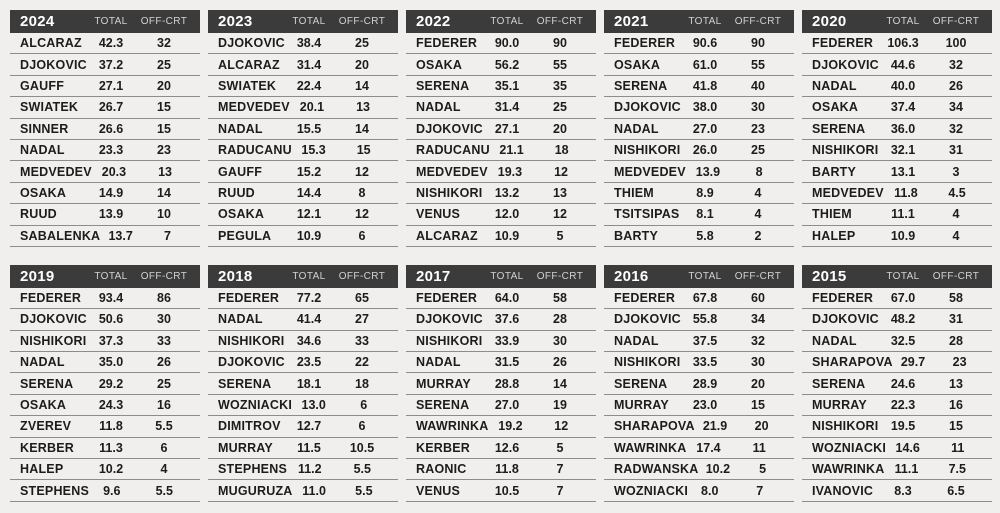 The height and width of the screenshot is (513, 1000). I want to click on table-row: NADAL 32.5 28, so click(897, 342).